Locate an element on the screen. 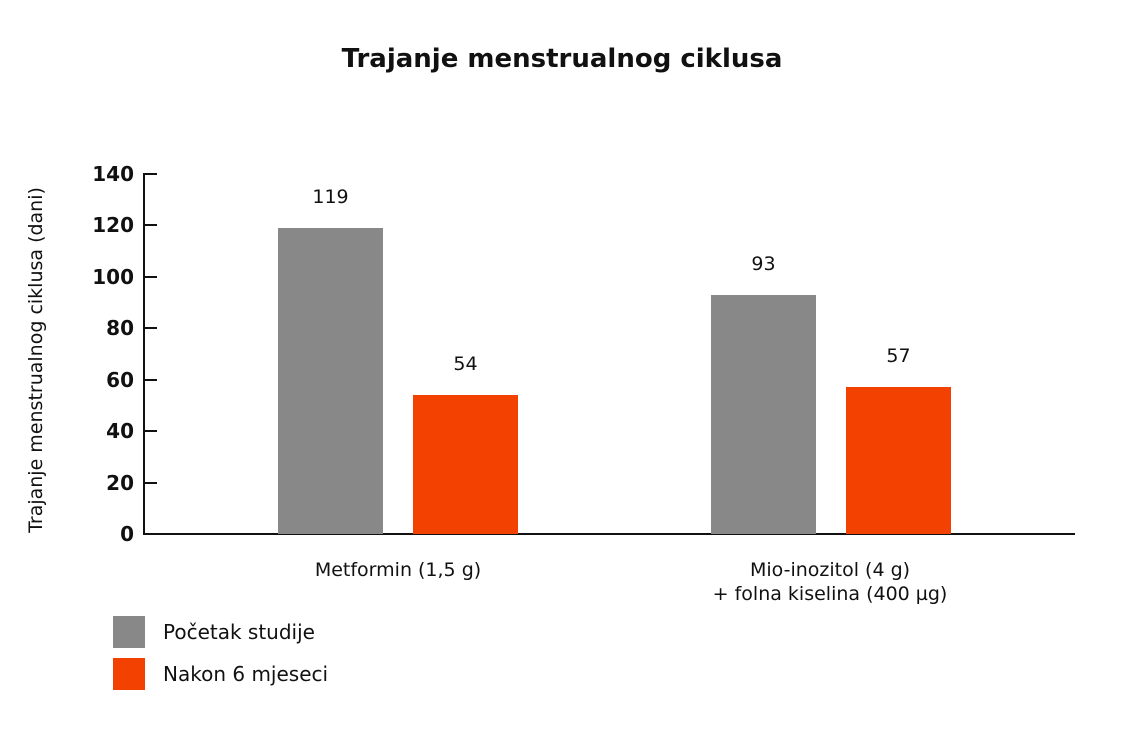 The width and height of the screenshot is (1124, 749). bar-value-label: 119 is located at coordinates (330, 197).